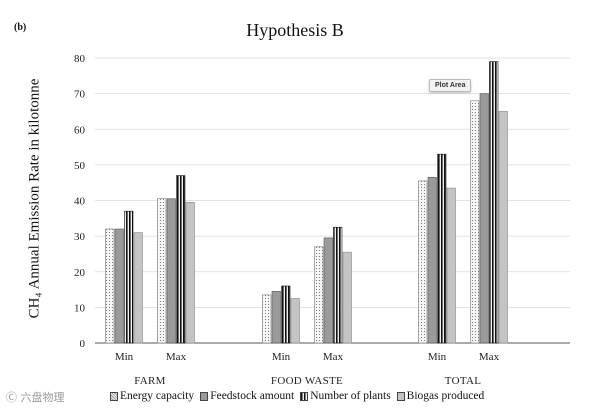 This screenshot has height=412, width=590. Describe the element at coordinates (20, 27) in the screenshot. I see `panel-label: (b)` at that location.